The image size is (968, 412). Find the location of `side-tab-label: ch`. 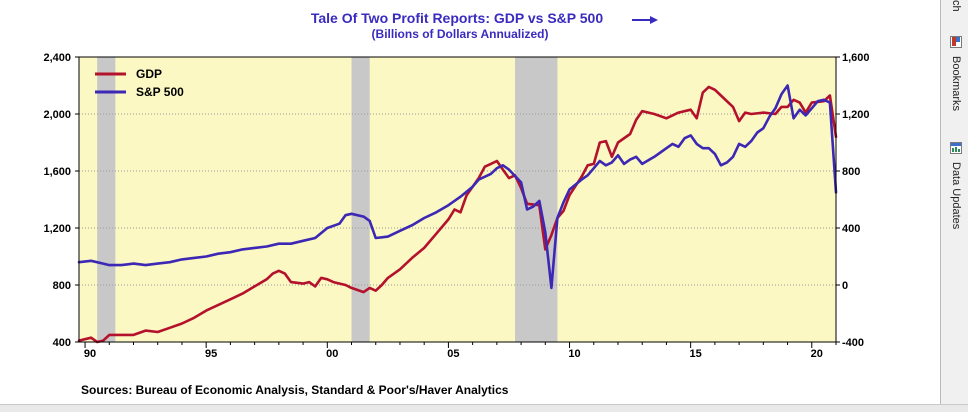

side-tab-label: ch is located at coordinates (956, 6).